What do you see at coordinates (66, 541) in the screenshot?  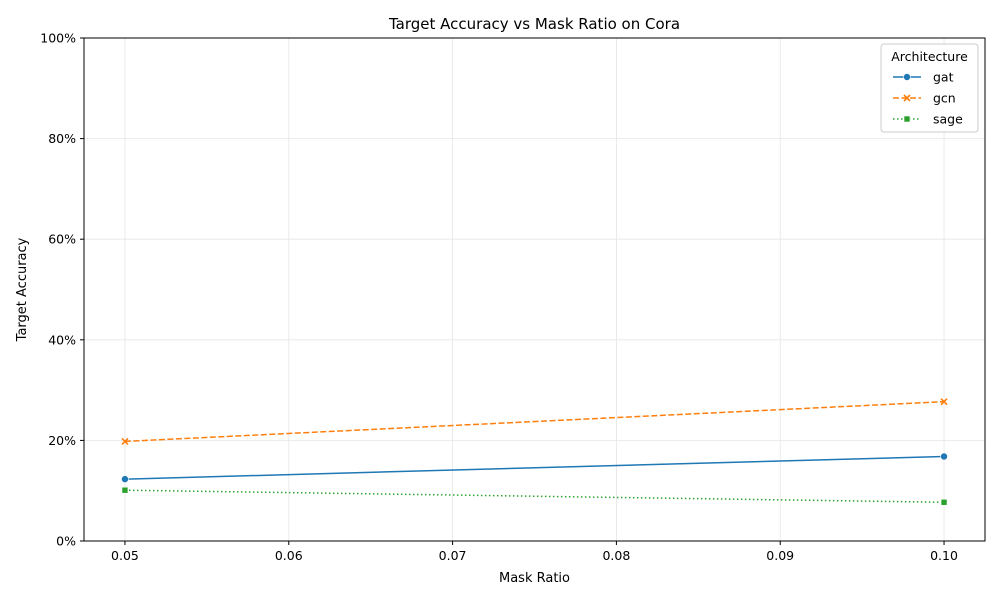 I see `y-tick-label: 0%` at bounding box center [66, 541].